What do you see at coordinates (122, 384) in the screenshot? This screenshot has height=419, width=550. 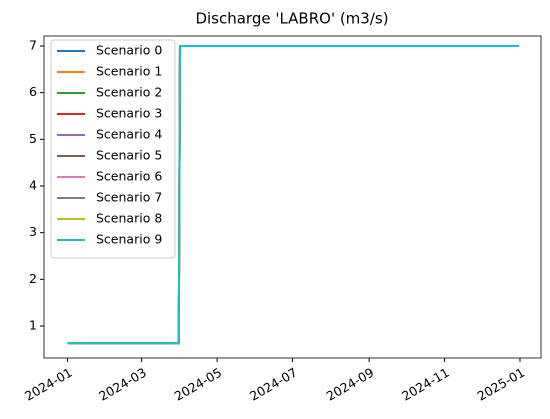 I see `x-tick-label: 2024-03` at bounding box center [122, 384].